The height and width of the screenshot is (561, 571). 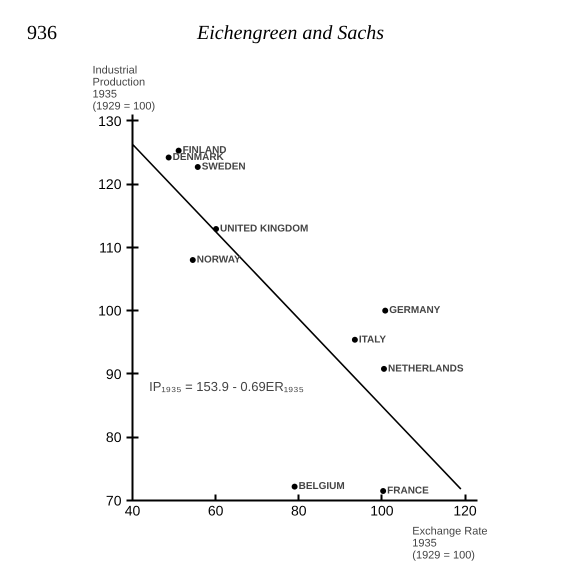 I want to click on annotation: IP₁₉₃₅ = 153.9 - 0.69ER₁₉₃₅, so click(x=226, y=386).